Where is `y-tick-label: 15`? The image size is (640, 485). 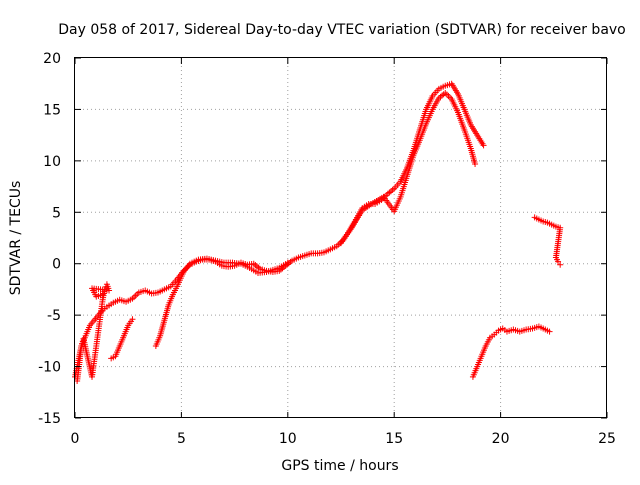 y-tick-label: 15 is located at coordinates (52, 110).